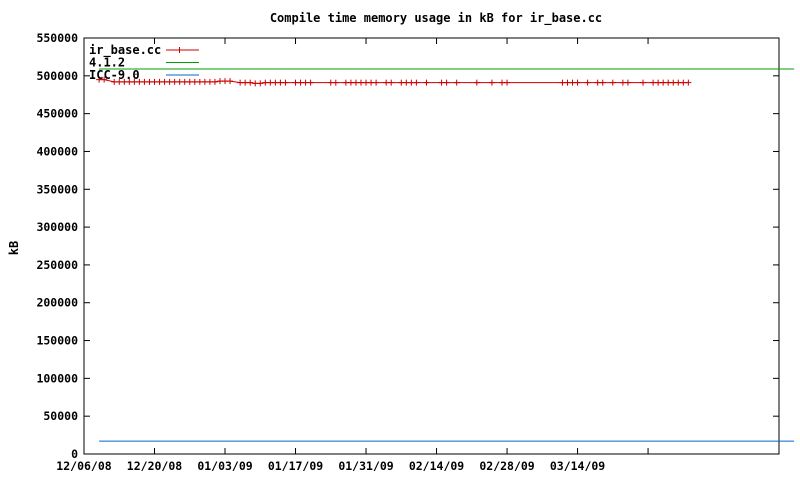 The image size is (800, 480). I want to click on x-tick-label: 01/03/09, so click(224, 466).